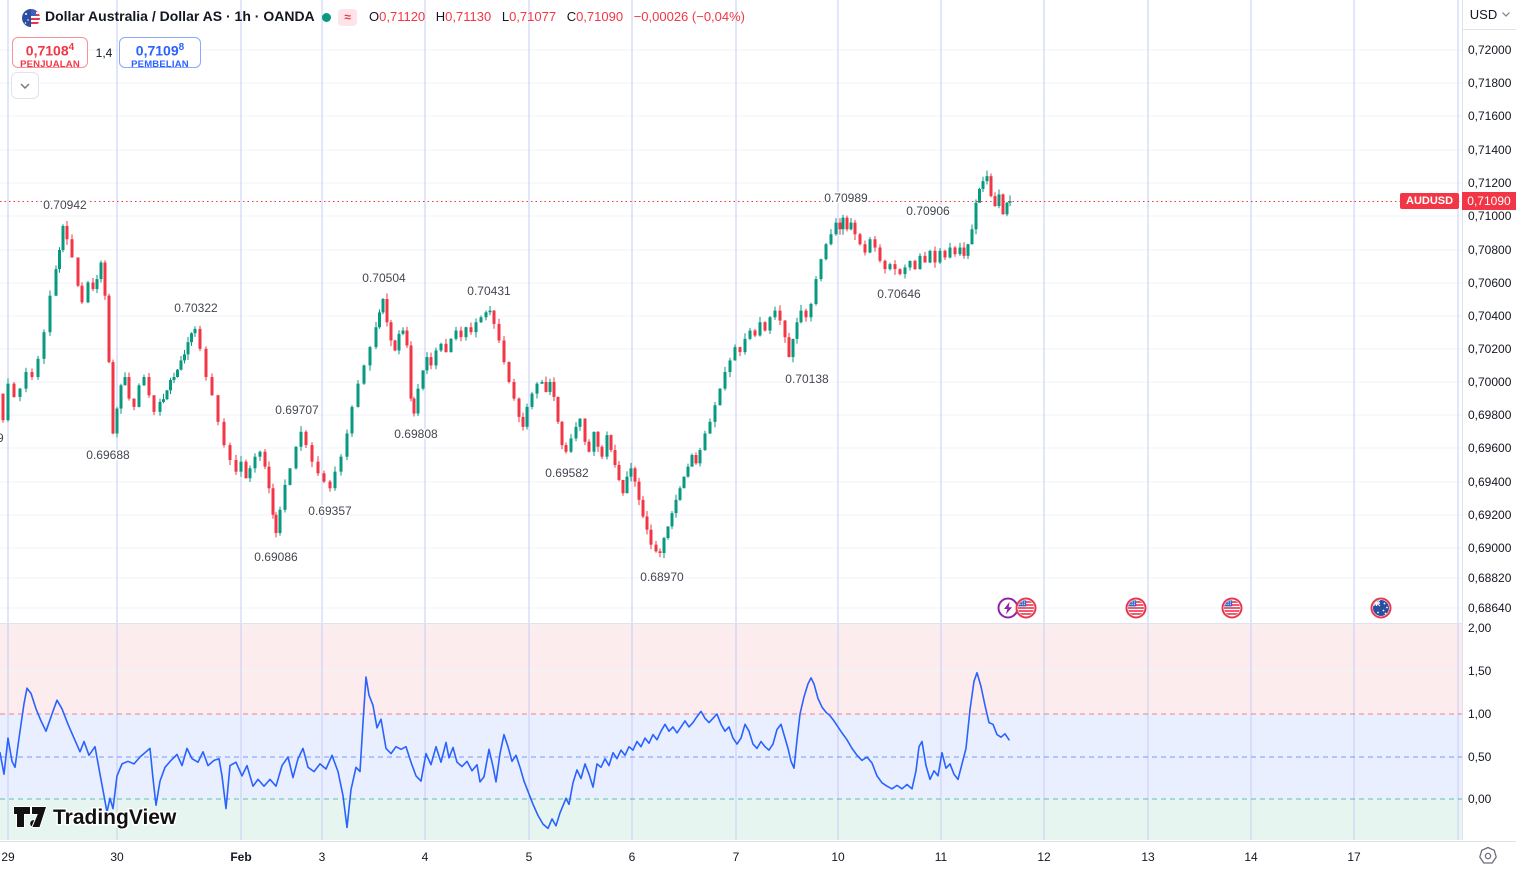  Describe the element at coordinates (1480, 714) in the screenshot. I see `price-axis-label: 1,00` at that location.